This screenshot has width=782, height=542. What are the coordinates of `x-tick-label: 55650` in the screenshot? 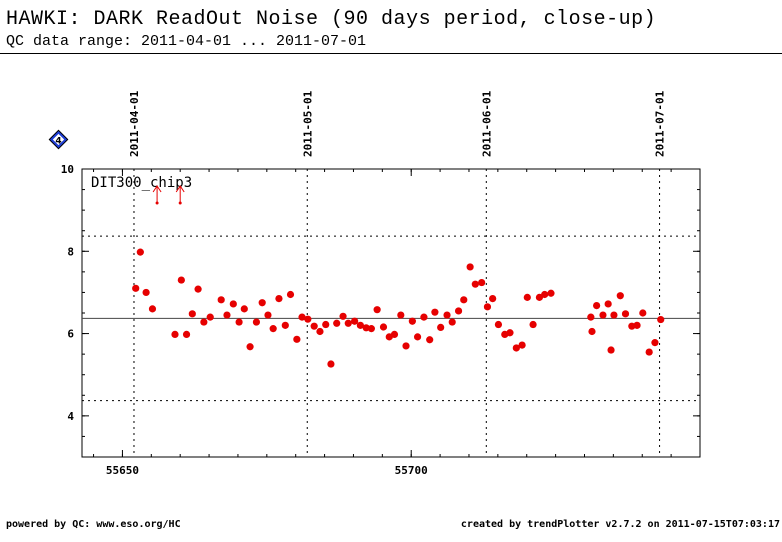 It's located at (122, 470).